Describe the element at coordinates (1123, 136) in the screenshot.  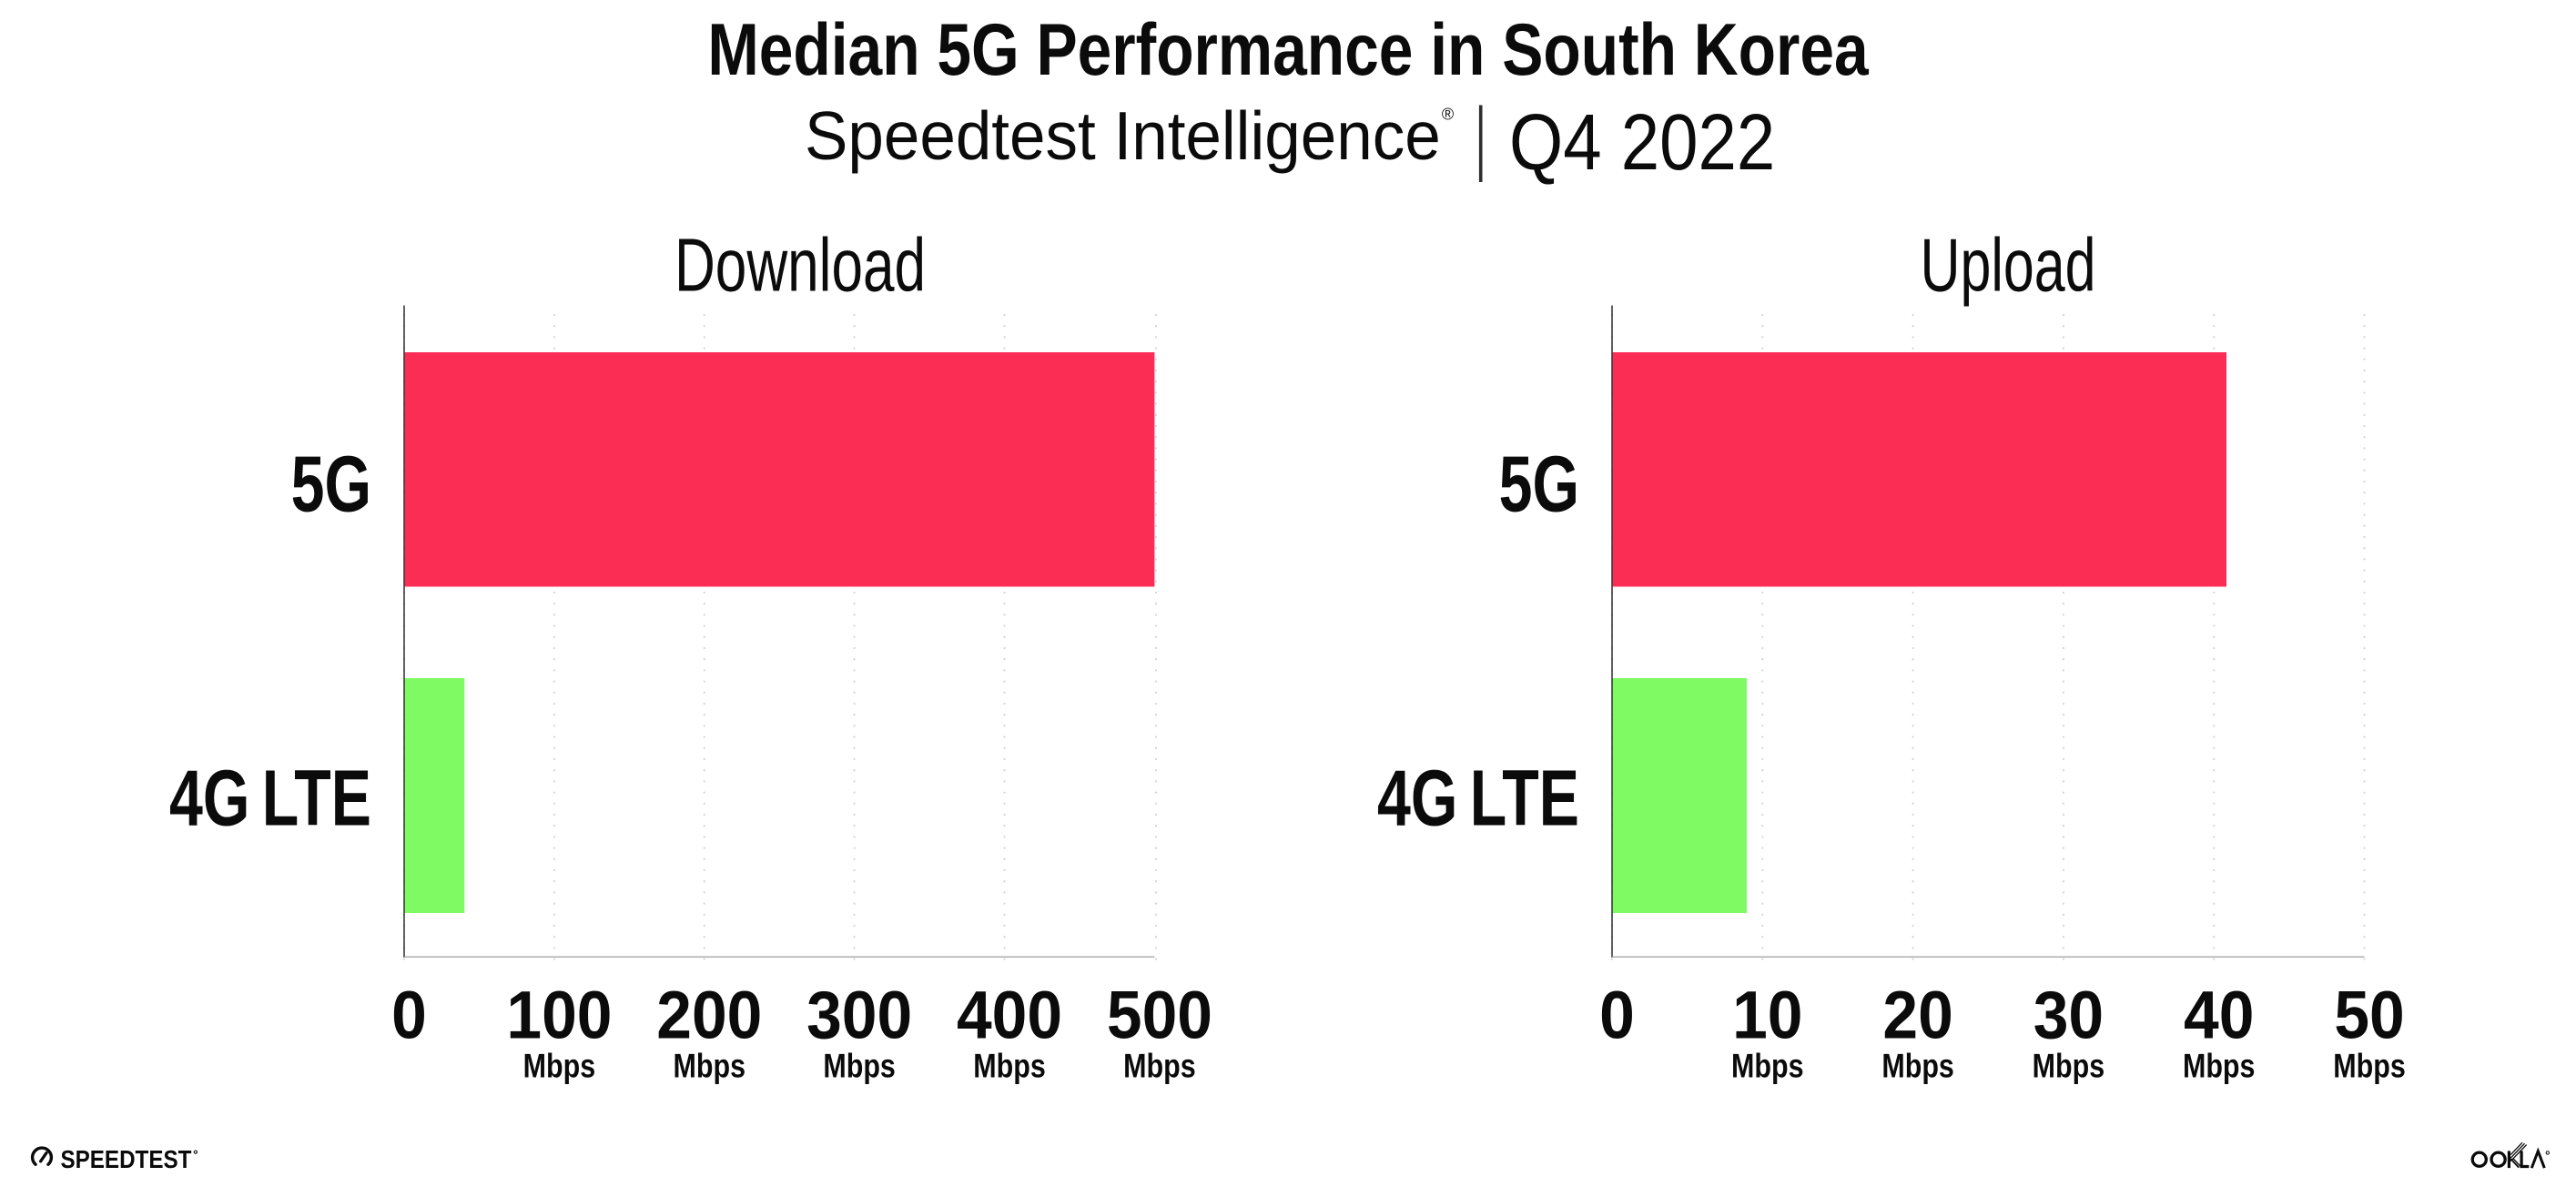
I see `svg-text: Speedtest Intelligence` at that location.